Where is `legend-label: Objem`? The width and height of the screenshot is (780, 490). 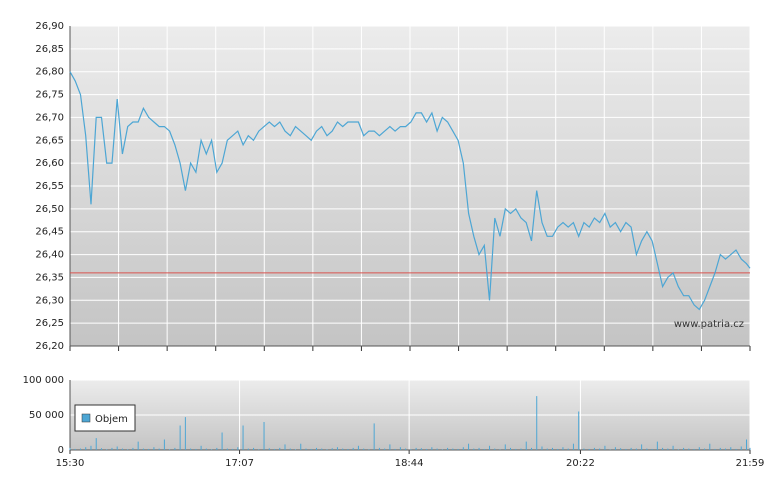 legend-label: Objem is located at coordinates (111, 419).